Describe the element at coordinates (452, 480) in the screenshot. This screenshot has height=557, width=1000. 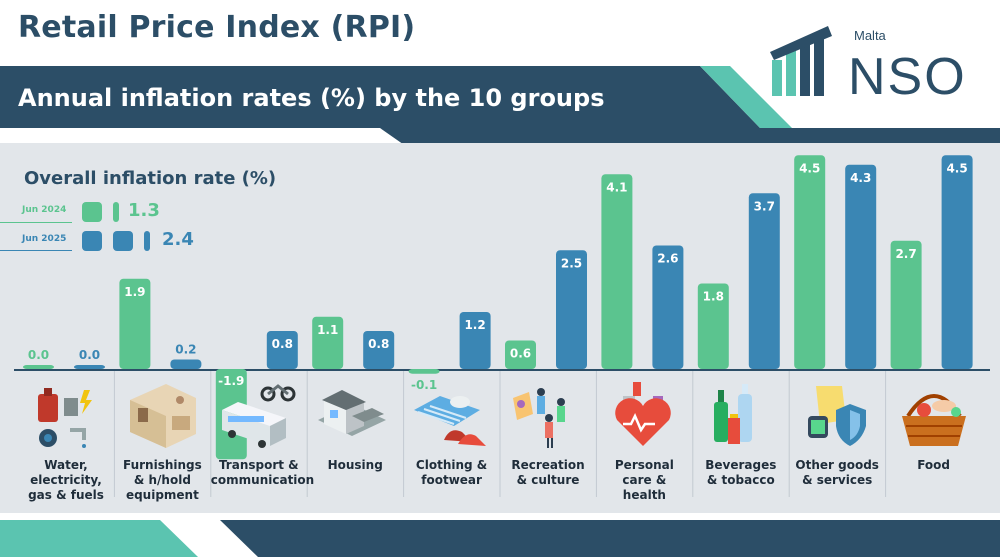
I see `category-label-line: footwear` at that location.